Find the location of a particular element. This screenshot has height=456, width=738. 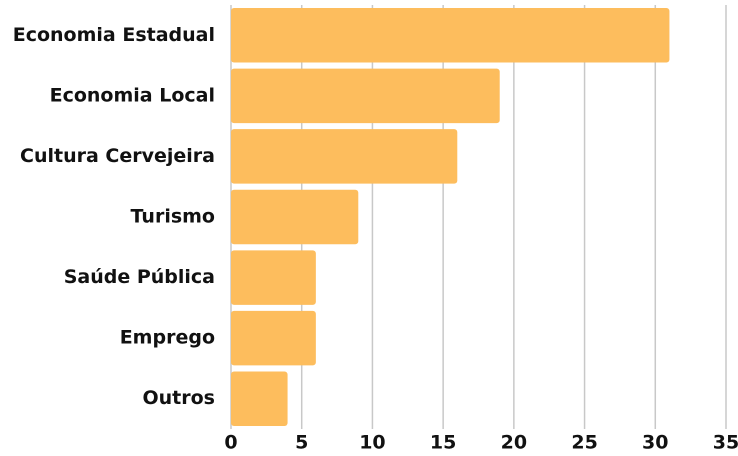

x-tick-label: 15 is located at coordinates (443, 443).